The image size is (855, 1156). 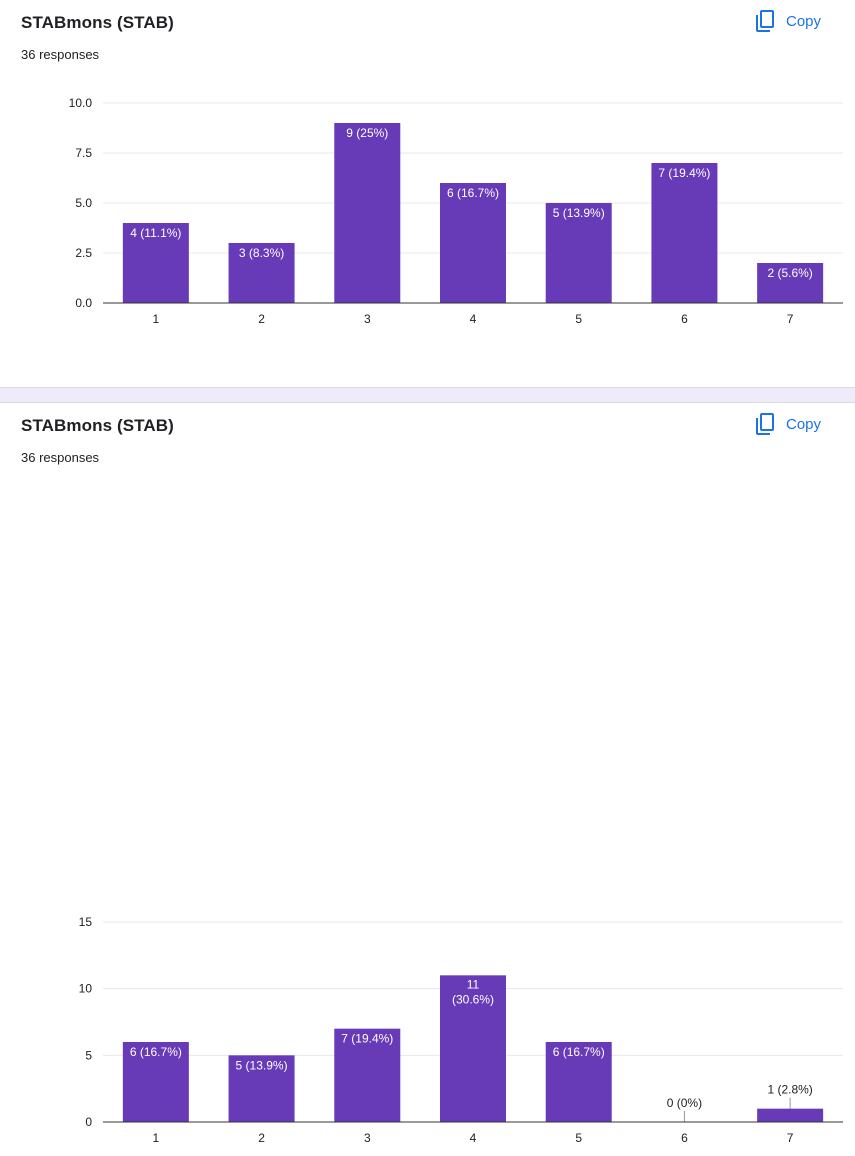 I want to click on y-tick-label: 2.5, so click(x=83, y=253).